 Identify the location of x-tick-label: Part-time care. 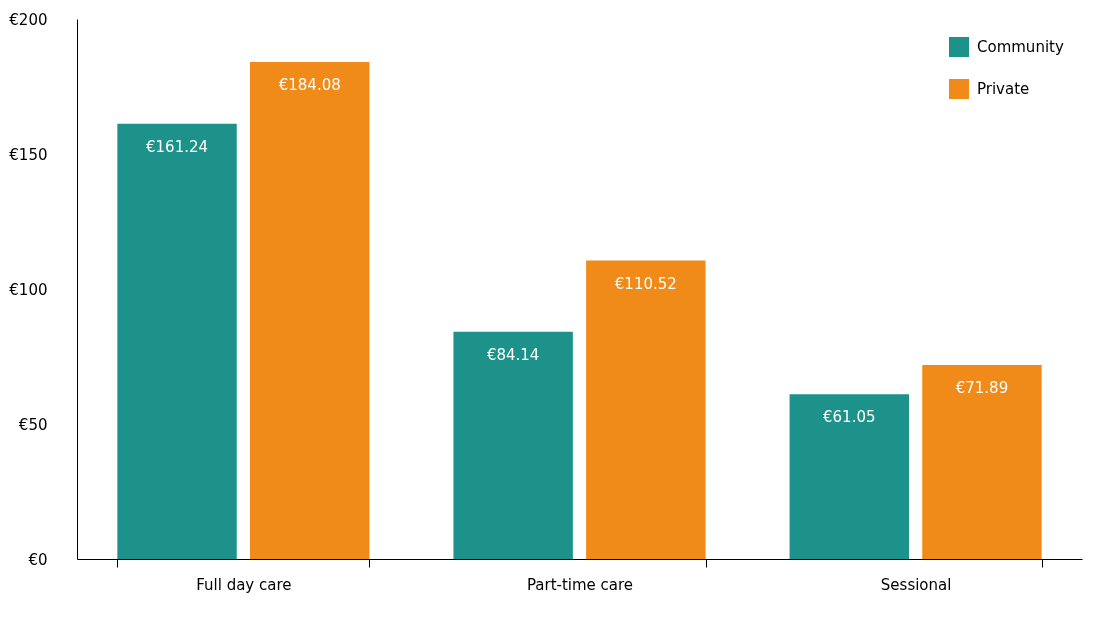
(580, 584).